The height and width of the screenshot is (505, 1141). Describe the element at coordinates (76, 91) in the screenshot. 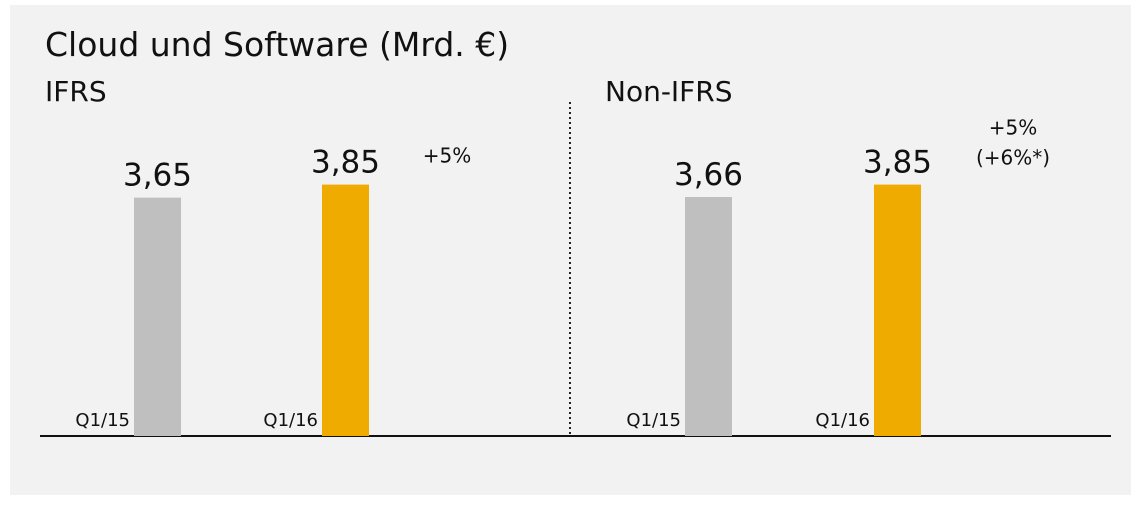

I see `panel-title: IFRS` at that location.